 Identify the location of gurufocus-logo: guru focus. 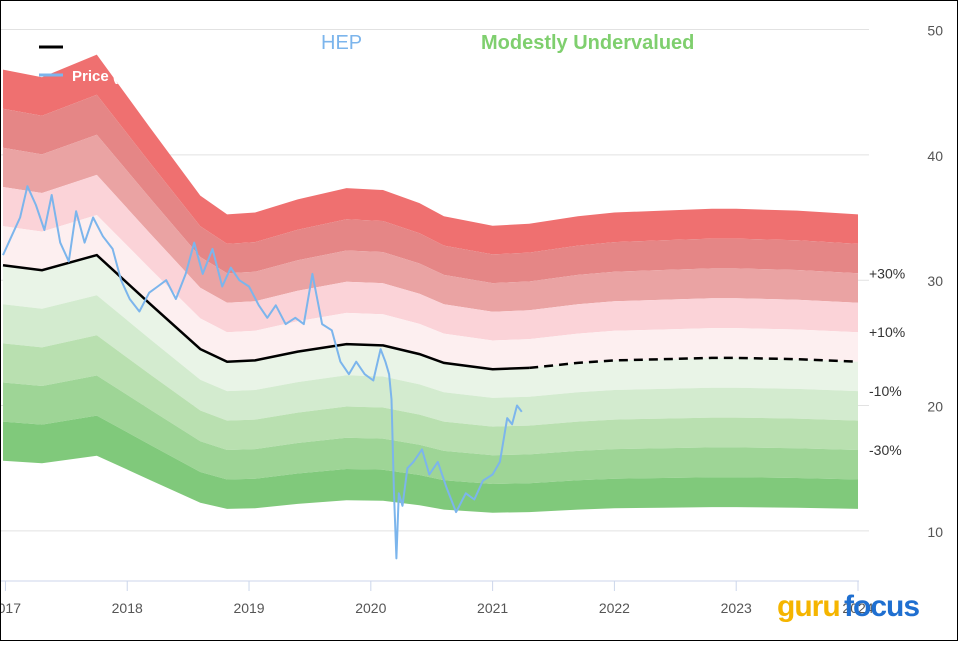
(848, 606).